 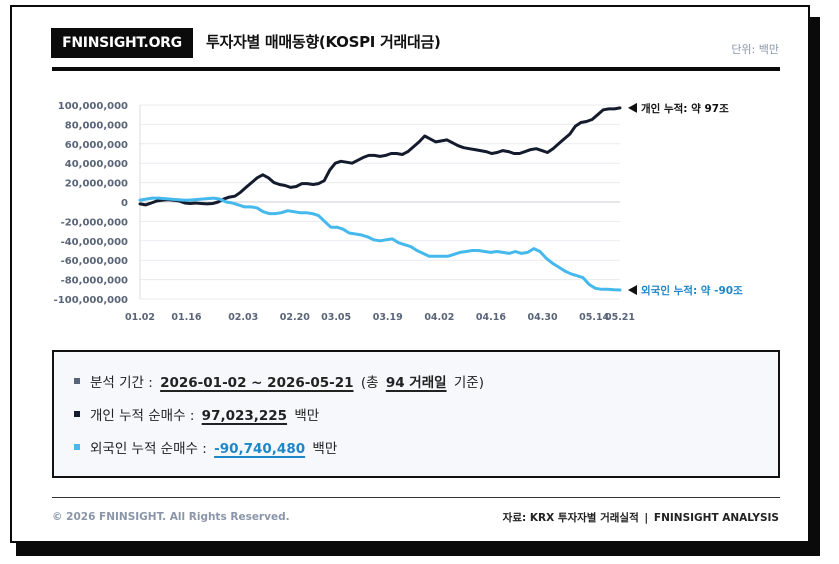 I want to click on foreign-end-label: 외국인 누적: 약 -90조, so click(x=692, y=290).